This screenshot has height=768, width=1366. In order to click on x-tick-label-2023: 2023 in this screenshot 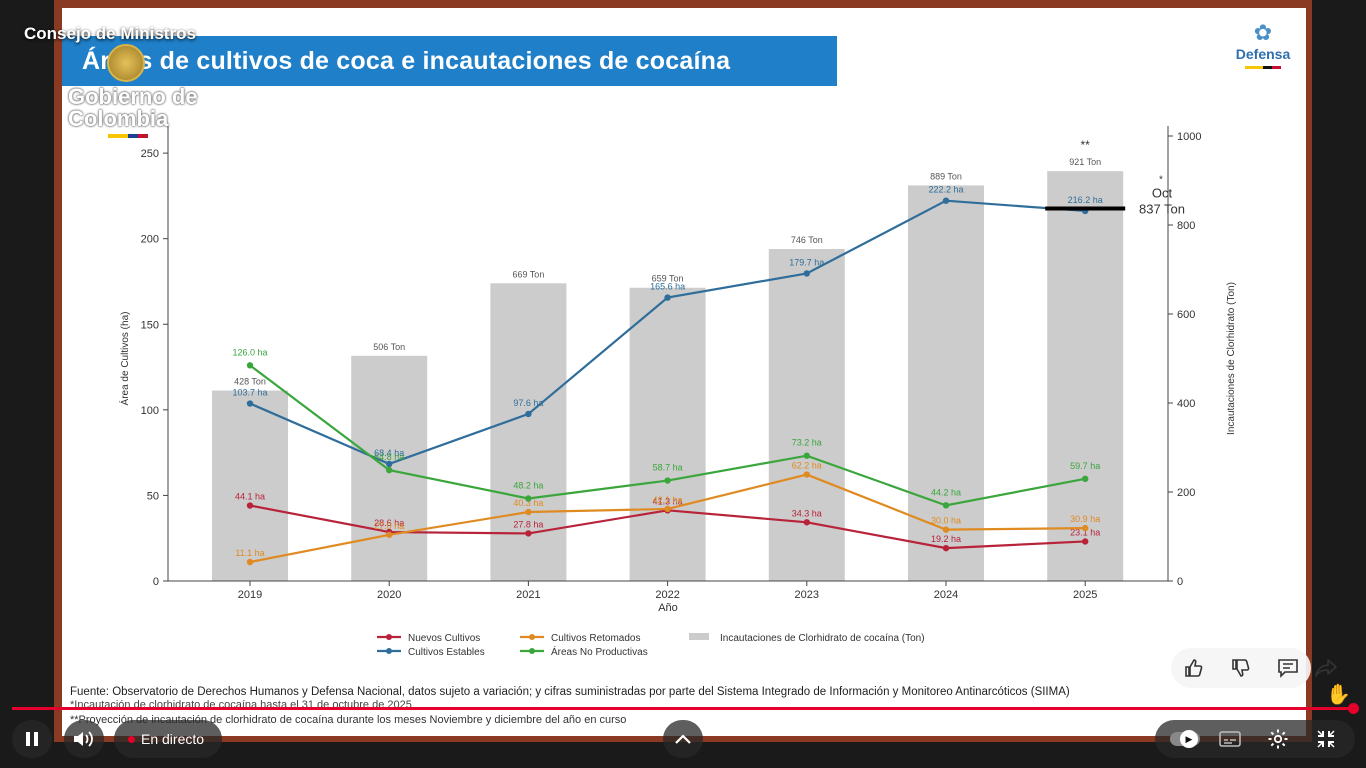, I will do `click(807, 595)`.